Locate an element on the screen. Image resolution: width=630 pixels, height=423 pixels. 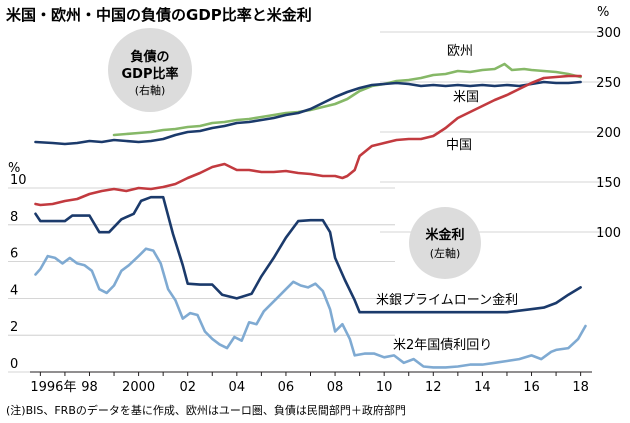
rate-badge-sub: (左軸) is located at coordinates (445, 253).